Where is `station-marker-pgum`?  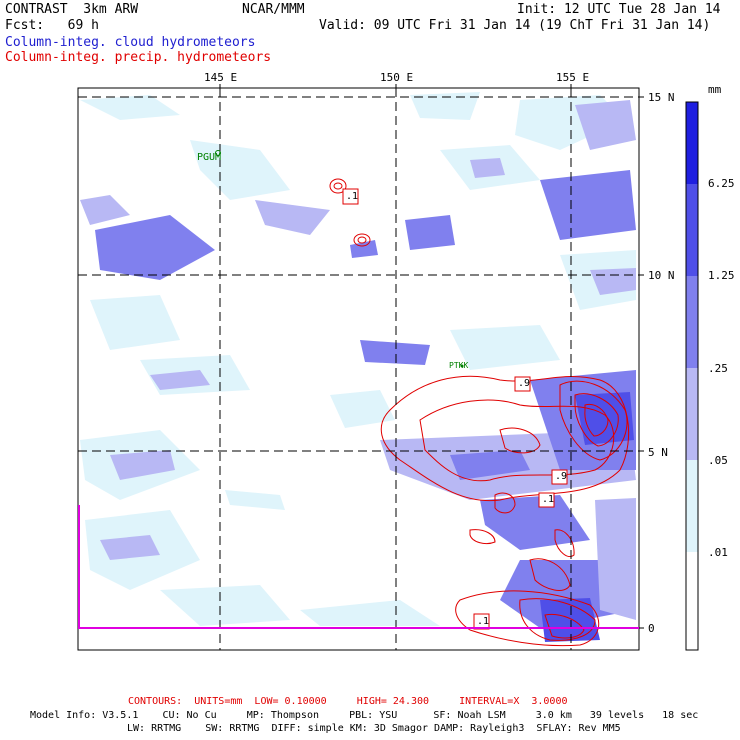
station-marker-pgum is located at coordinates (218, 153).